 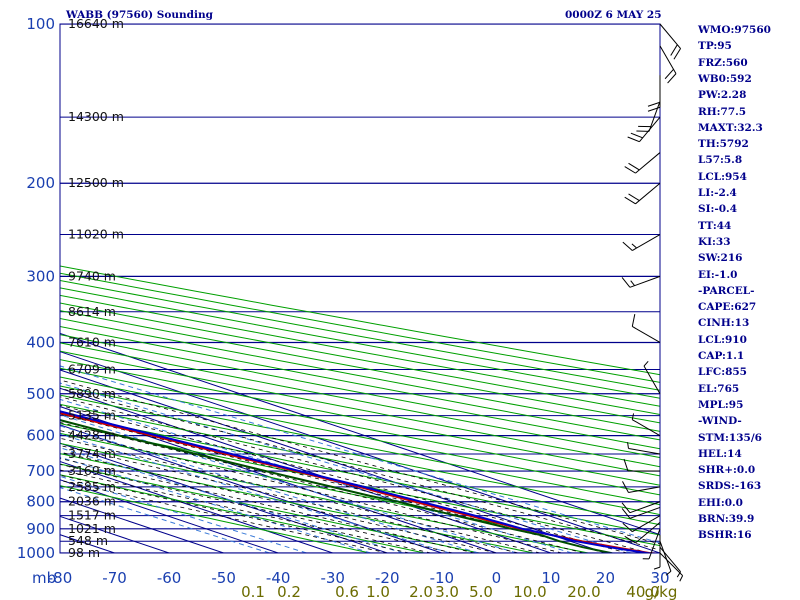 I want to click on height-label-100: 16640 m, so click(x=96, y=23).